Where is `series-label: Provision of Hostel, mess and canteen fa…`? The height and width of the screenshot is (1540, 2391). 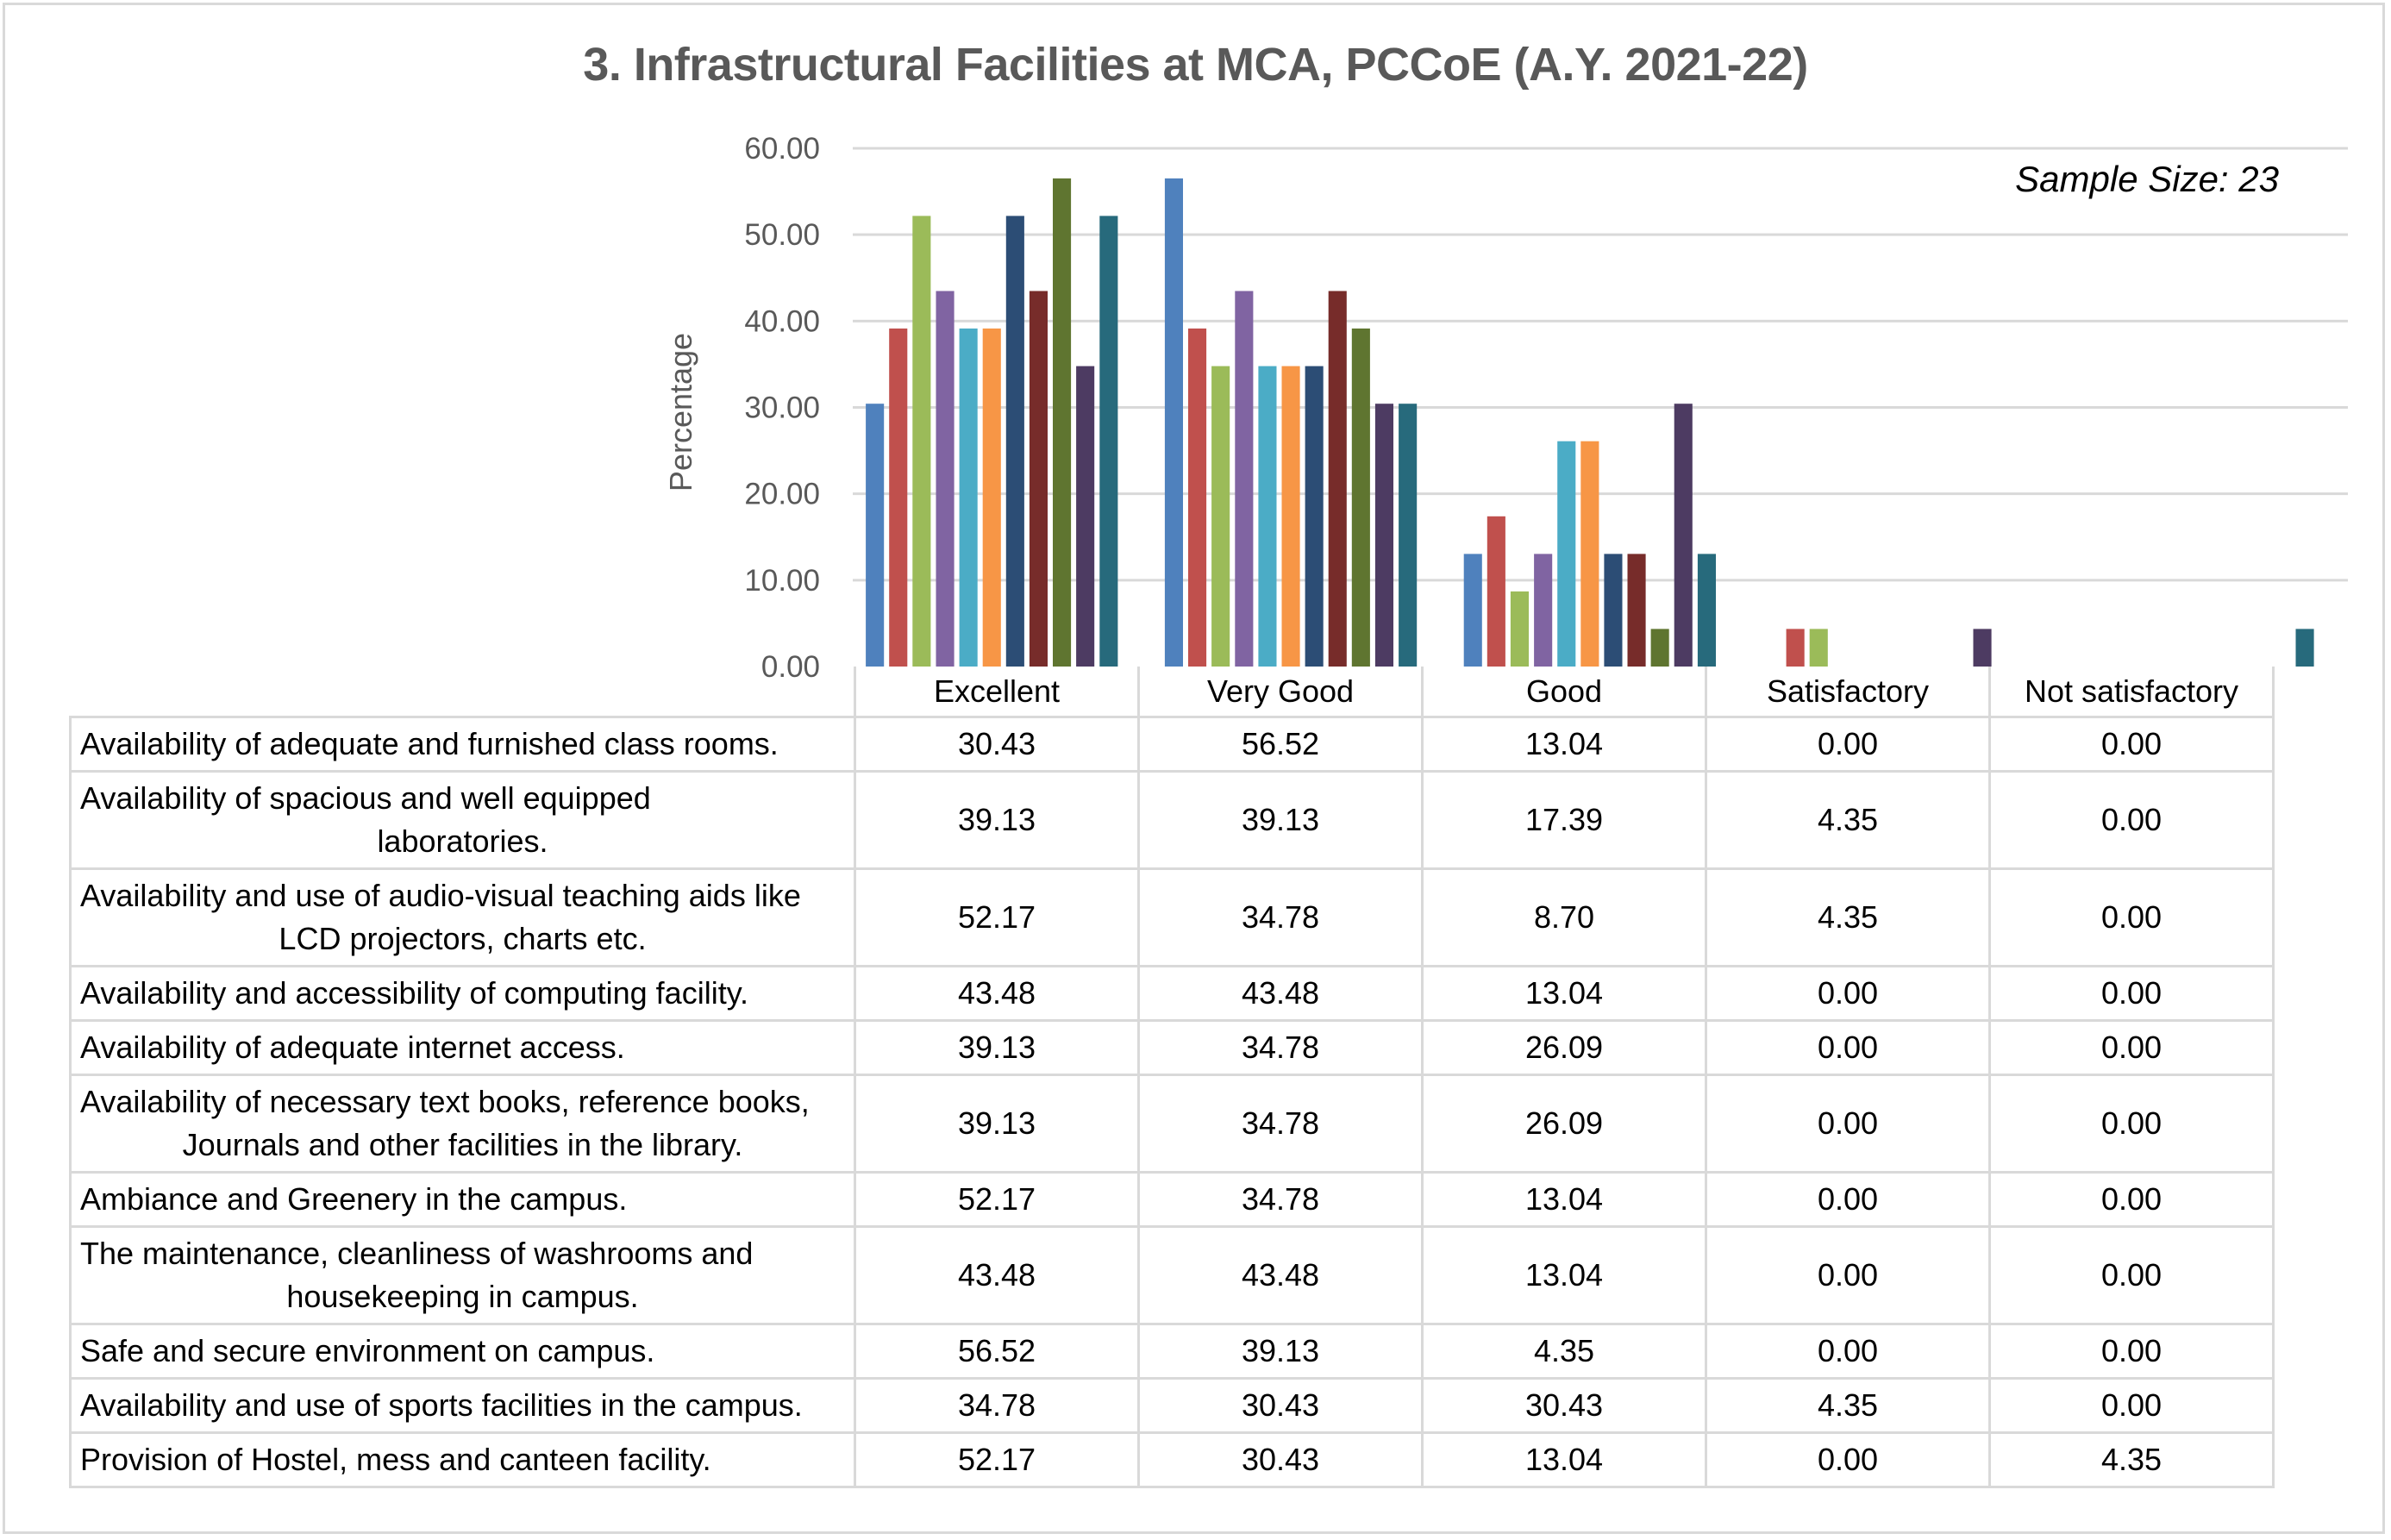
series-label: Provision of Hostel, mess and canteen fa… is located at coordinates (463, 1460).